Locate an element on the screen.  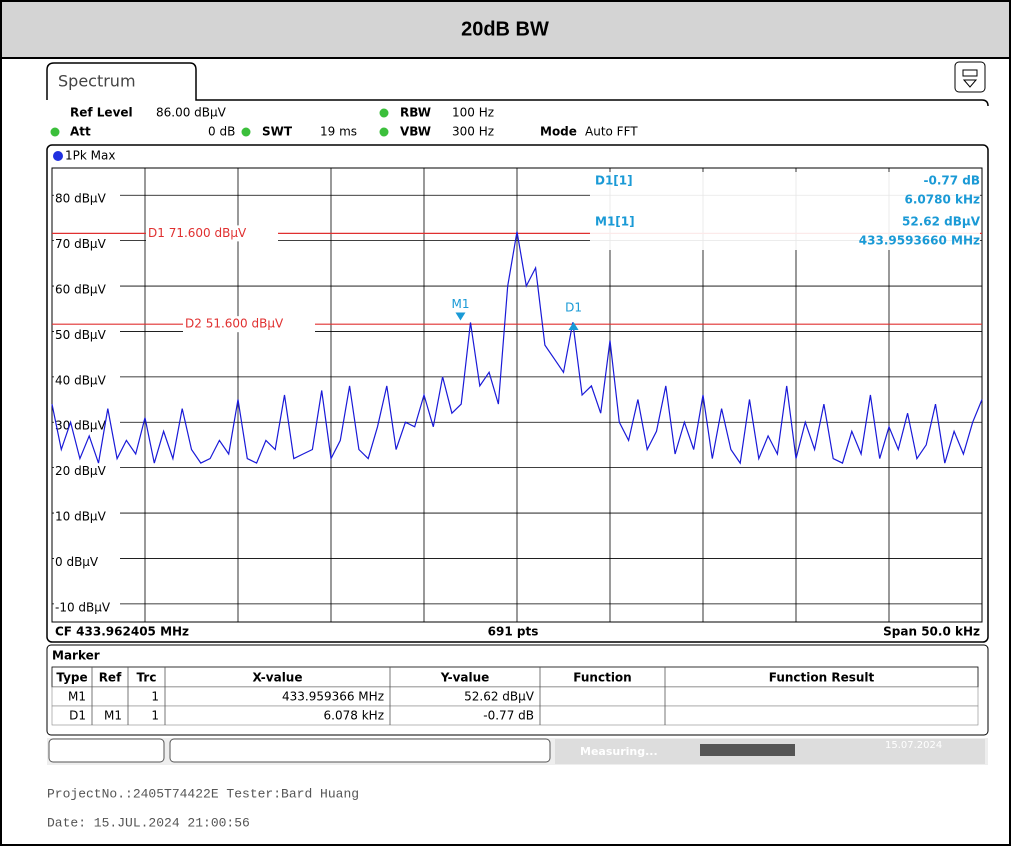
readout-value: 433.9593660 MHz is located at coordinates (919, 241).